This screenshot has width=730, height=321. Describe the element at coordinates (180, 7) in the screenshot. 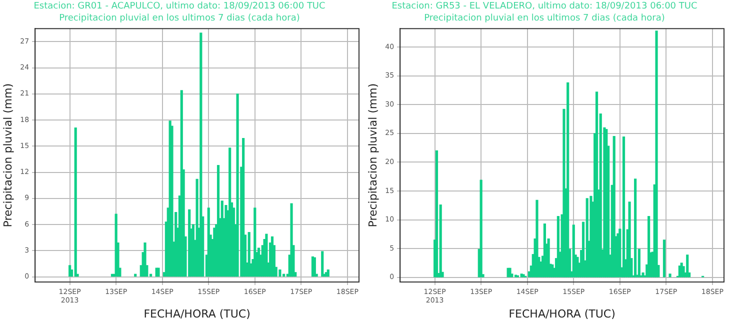

I see `chart-title: Estacion: GR01 - ACAPULCO, ultimo dato: 18/09/2013 06:00 TUC` at that location.